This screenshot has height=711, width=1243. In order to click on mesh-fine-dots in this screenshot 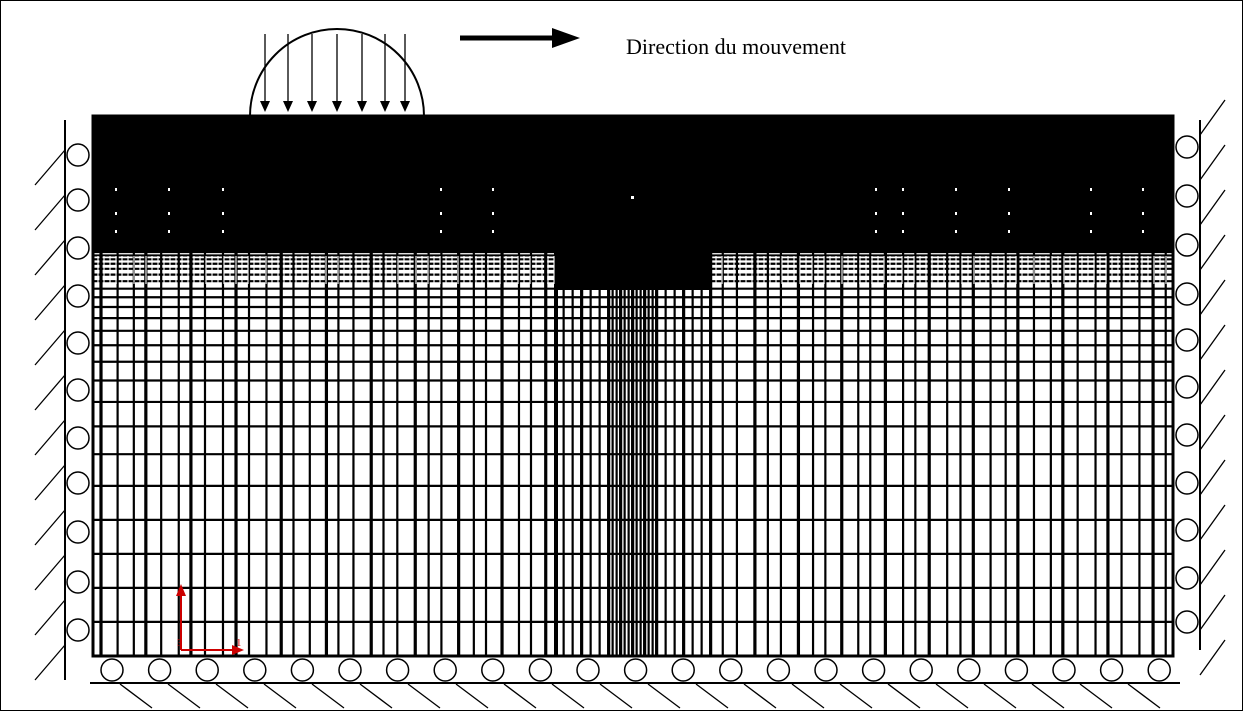, I will do `click(632, 236)`.